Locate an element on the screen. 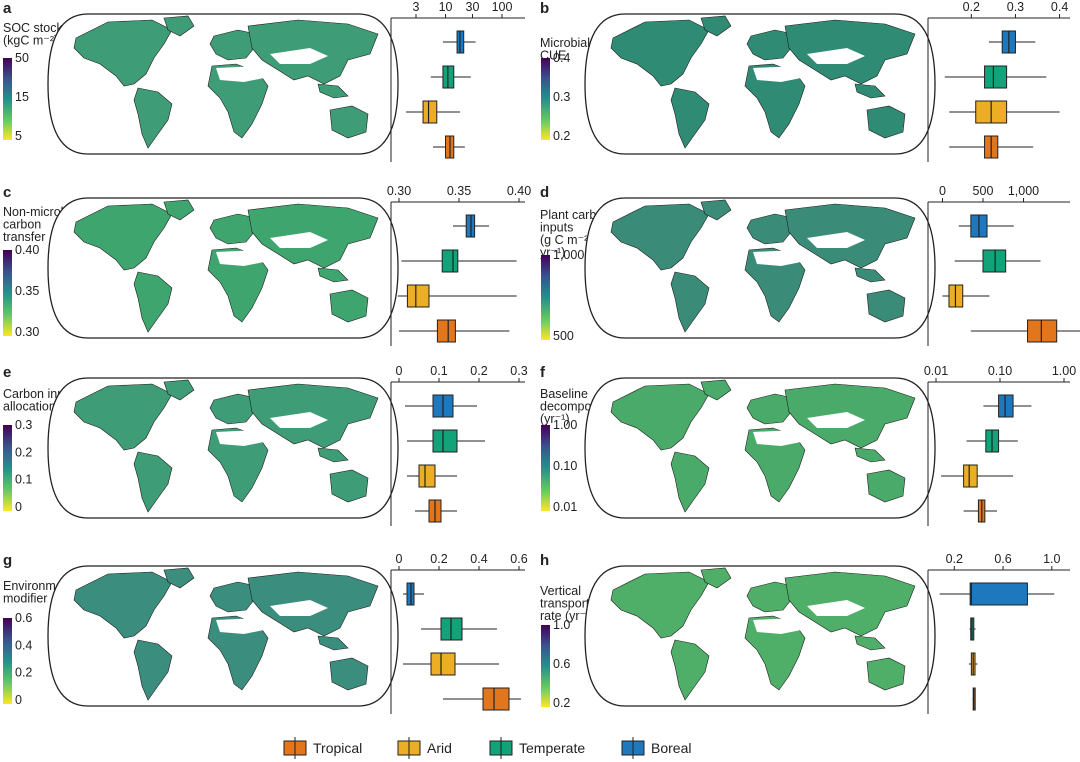 Image resolution: width=1080 pixels, height=762 pixels. map-label: SOC stock is located at coordinates (33, 28).